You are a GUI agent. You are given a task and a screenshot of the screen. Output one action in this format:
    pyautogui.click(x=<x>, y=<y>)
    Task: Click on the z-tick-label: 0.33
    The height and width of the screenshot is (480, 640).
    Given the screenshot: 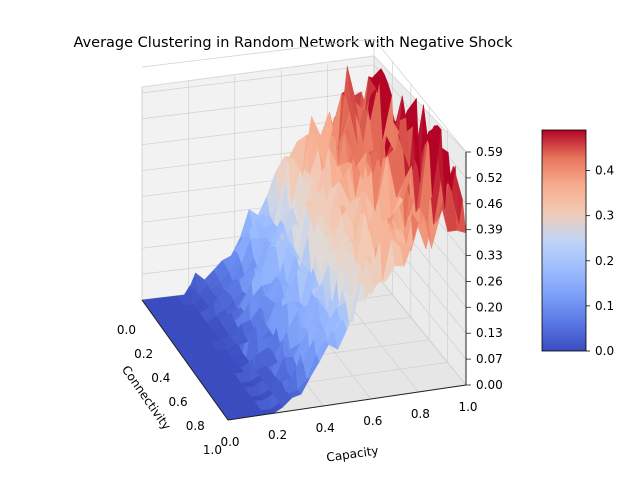 What is the action you would take?
    pyautogui.click(x=489, y=256)
    